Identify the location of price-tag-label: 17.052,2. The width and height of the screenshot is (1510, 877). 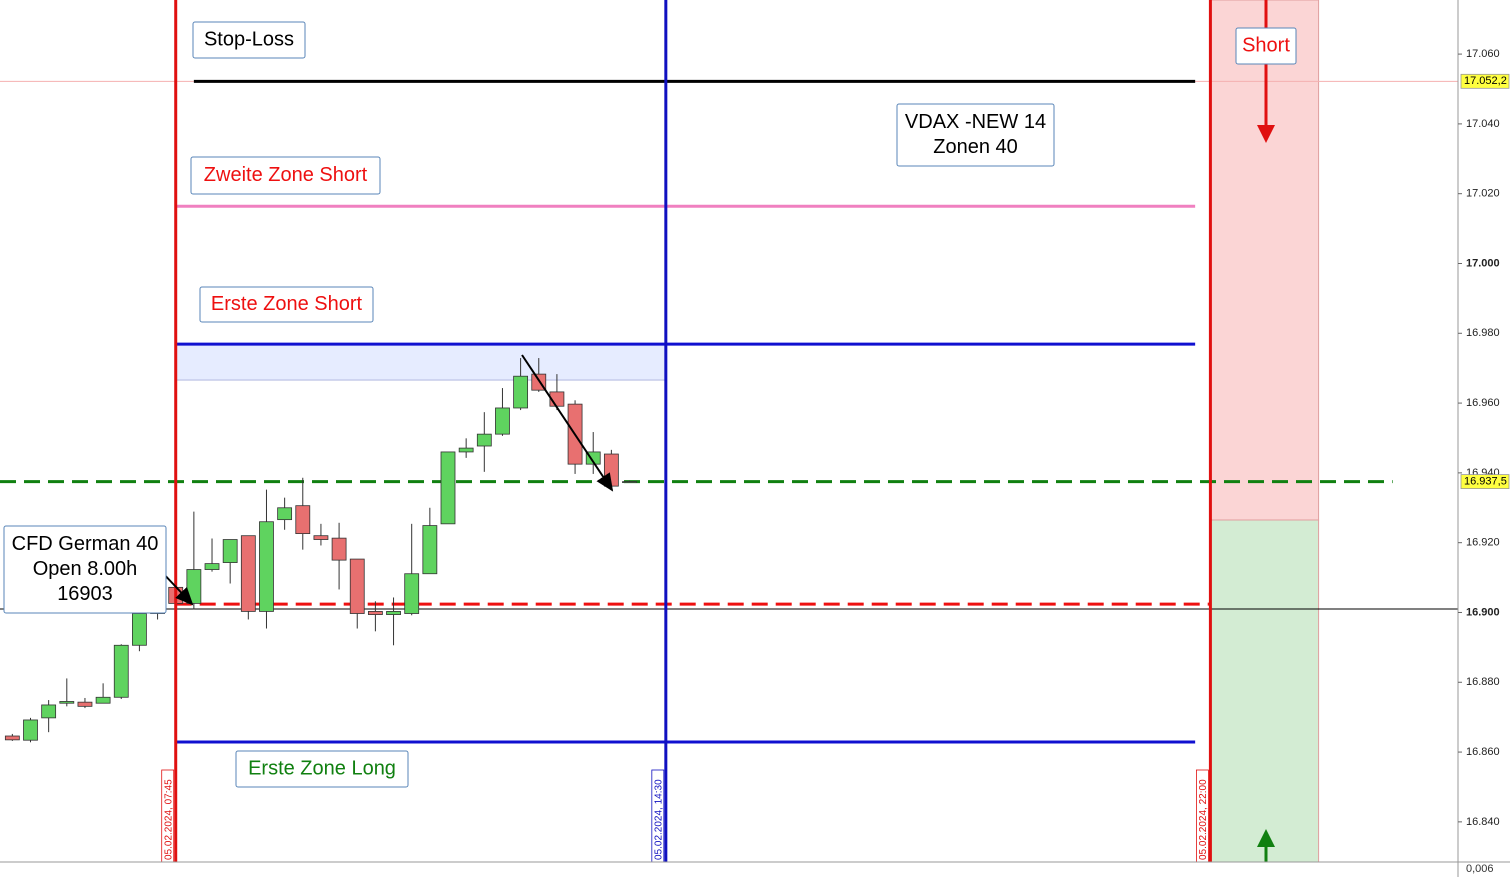
(1485, 81).